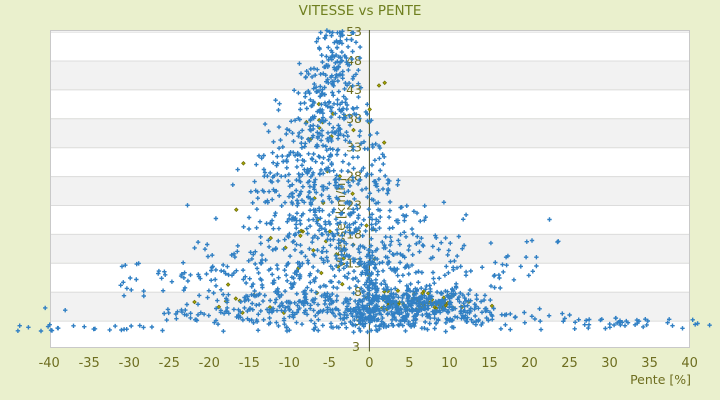  I want to click on svg-text: 35, so click(649, 363).